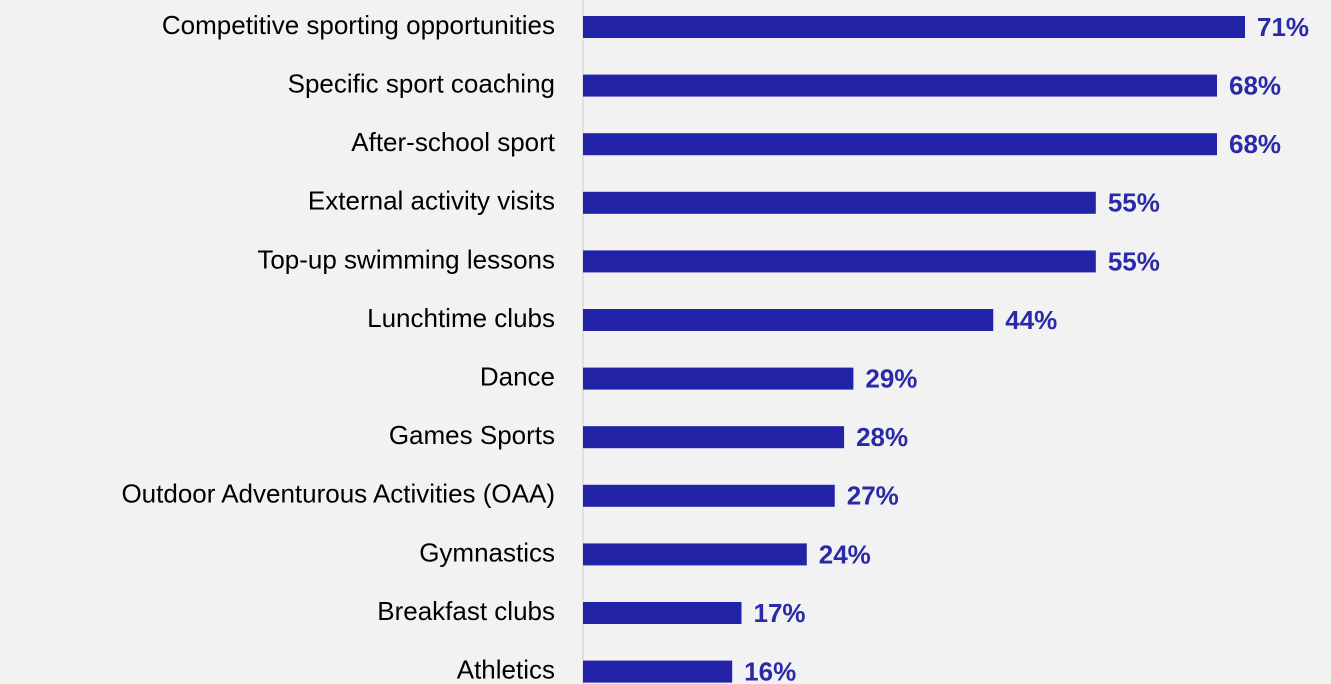 This screenshot has width=1331, height=684. I want to click on category-label: Specific sport coaching, so click(421, 83).